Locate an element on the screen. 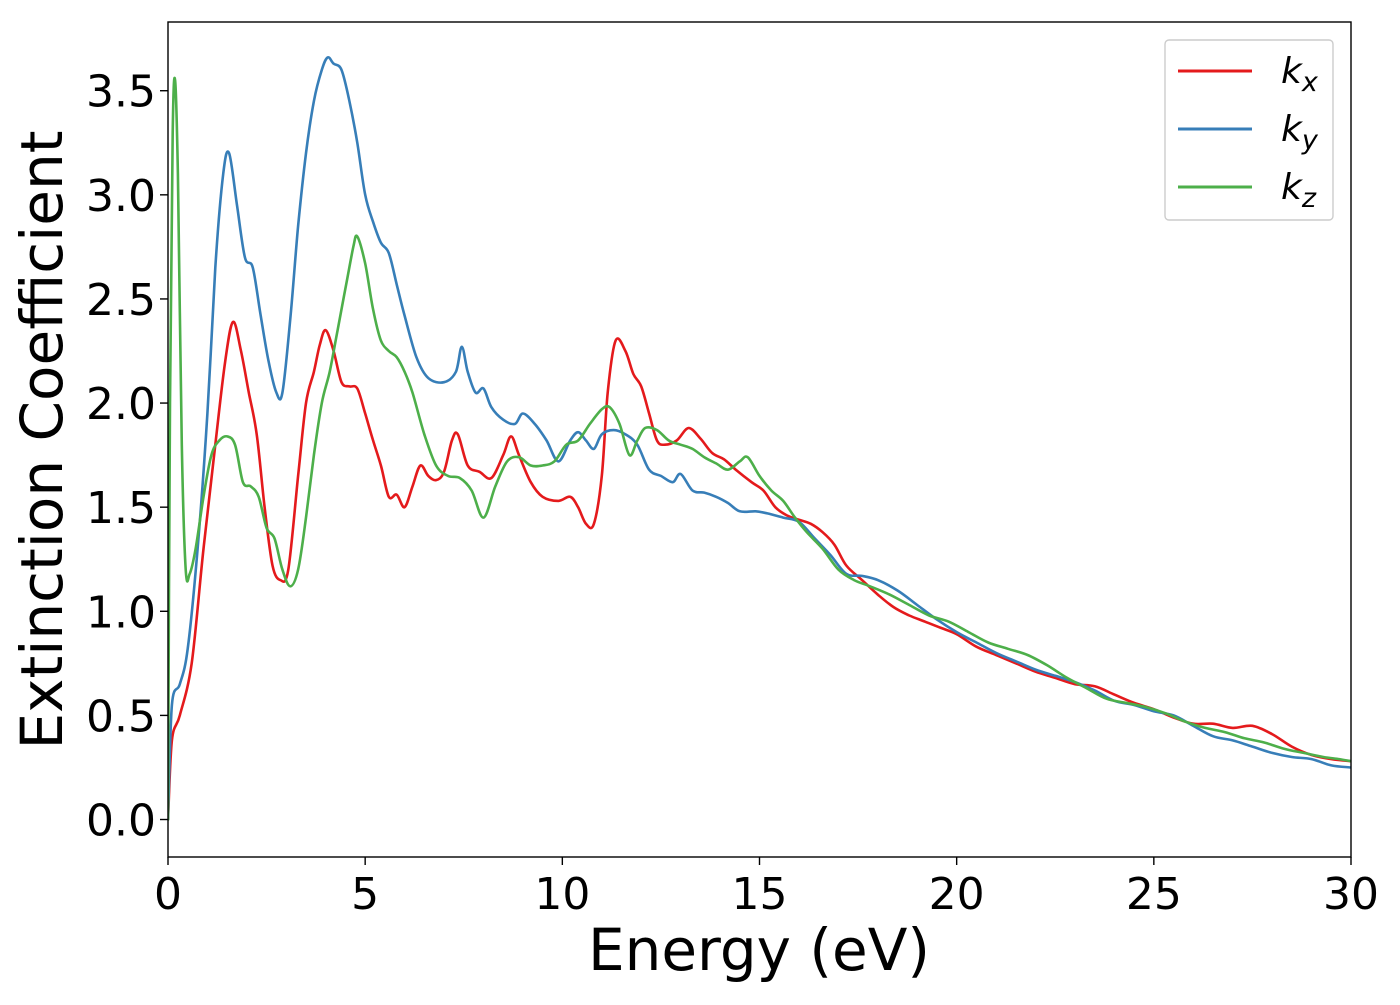 This screenshot has width=1400, height=1005. y-tick-label: 3.0 is located at coordinates (121, 196).